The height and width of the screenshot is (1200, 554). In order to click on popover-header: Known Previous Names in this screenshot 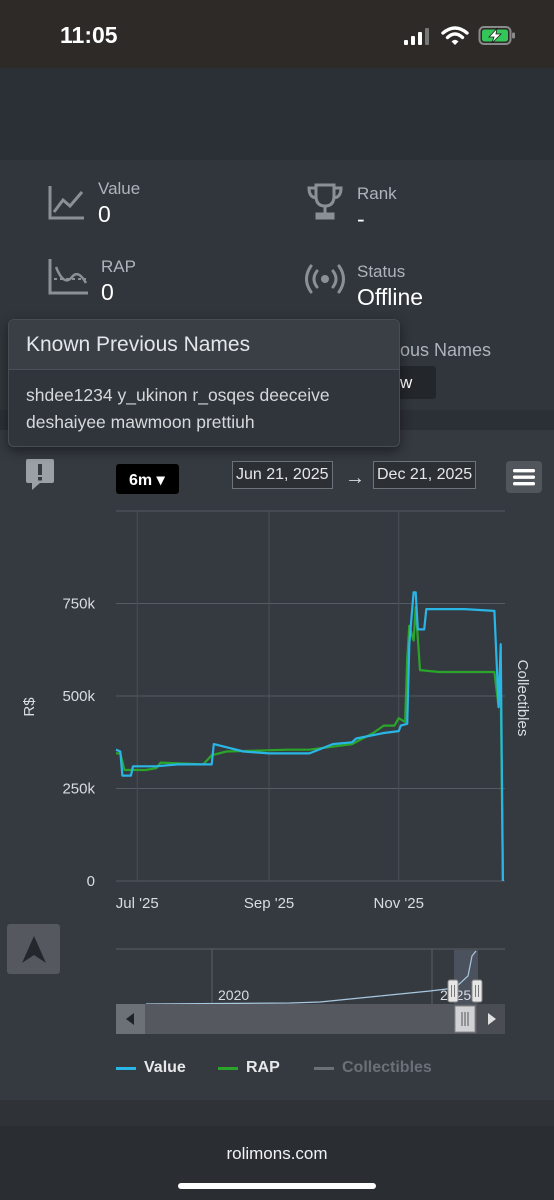, I will do `click(204, 345)`.